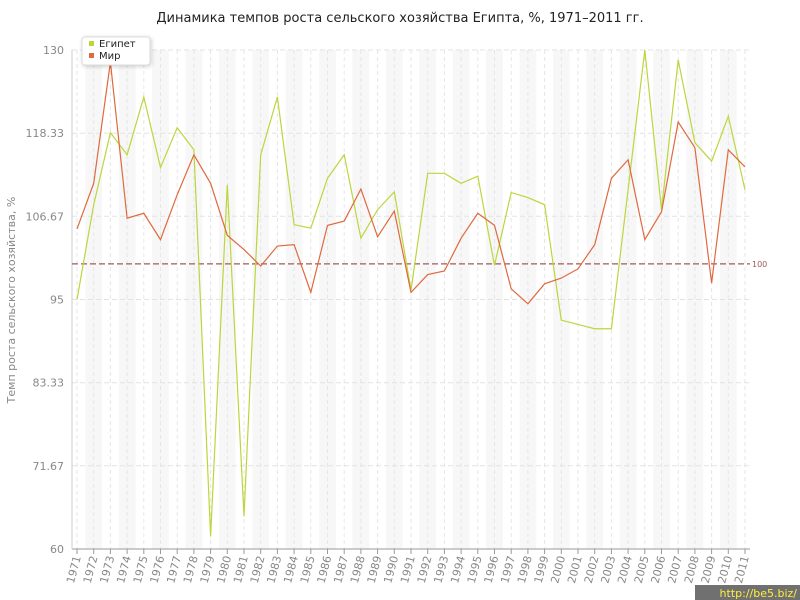 The height and width of the screenshot is (600, 800). Describe the element at coordinates (742, 569) in the screenshot. I see `x-tick-label: 2011` at that location.